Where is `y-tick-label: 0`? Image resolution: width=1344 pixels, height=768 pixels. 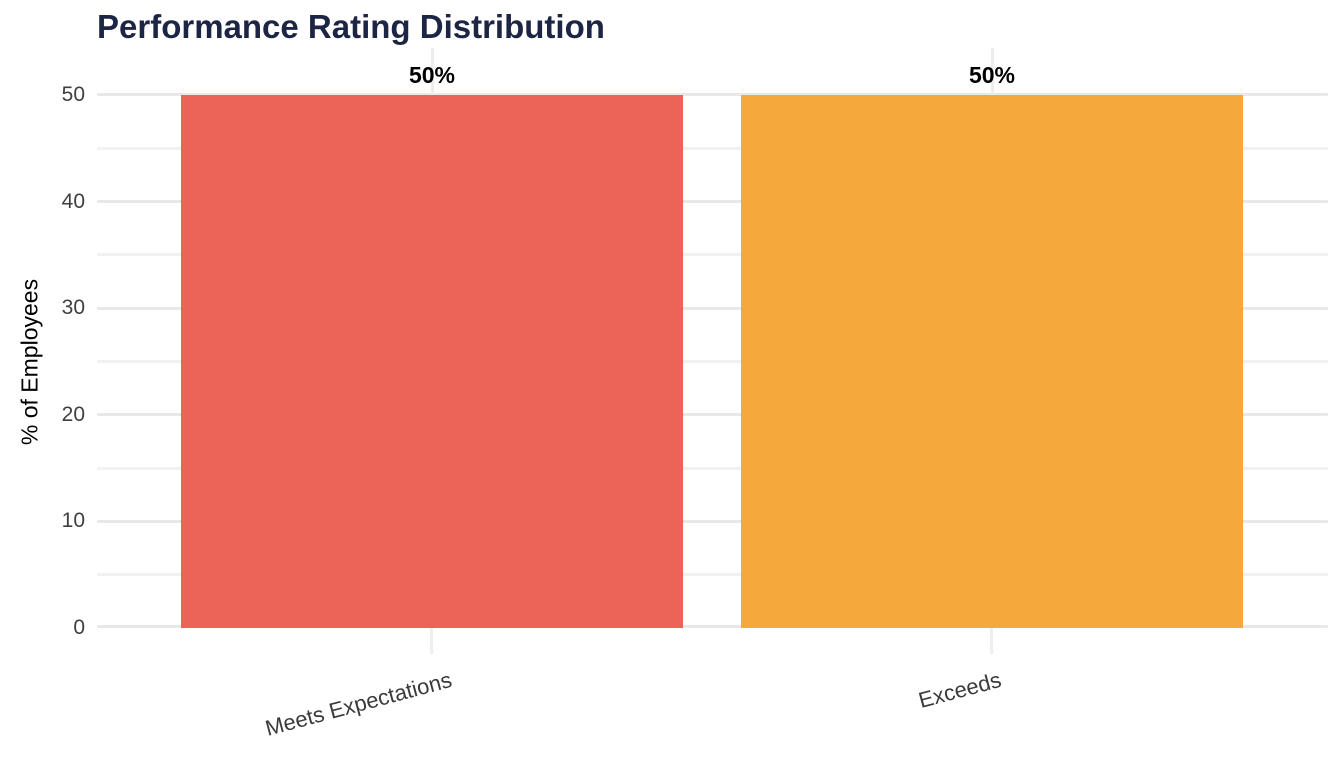 y-tick-label: 0 is located at coordinates (79, 627).